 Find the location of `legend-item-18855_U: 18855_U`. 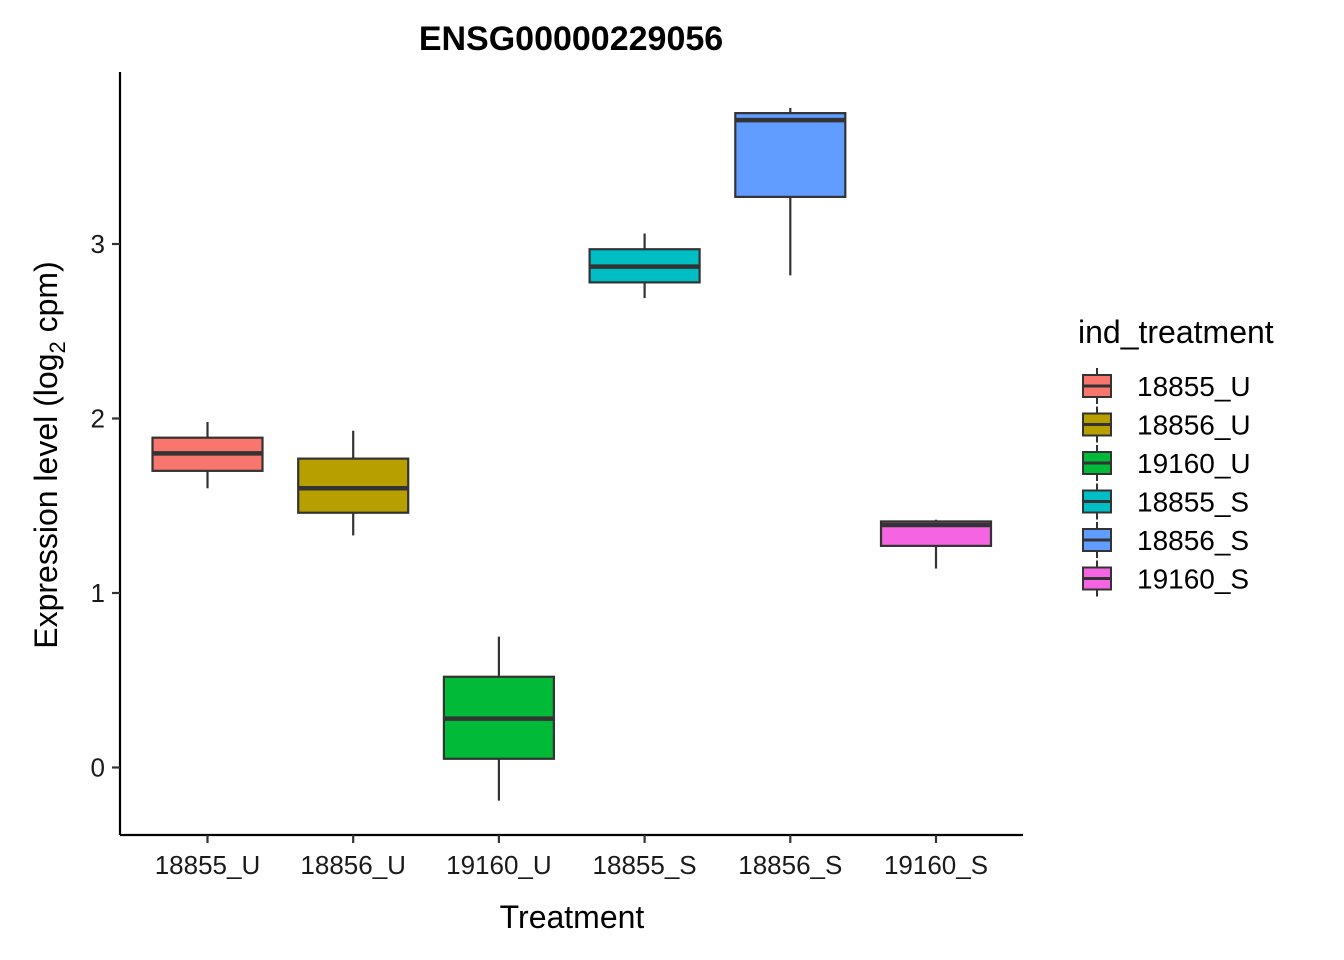

legend-item-18855_U: 18855_U is located at coordinates (1166, 386).